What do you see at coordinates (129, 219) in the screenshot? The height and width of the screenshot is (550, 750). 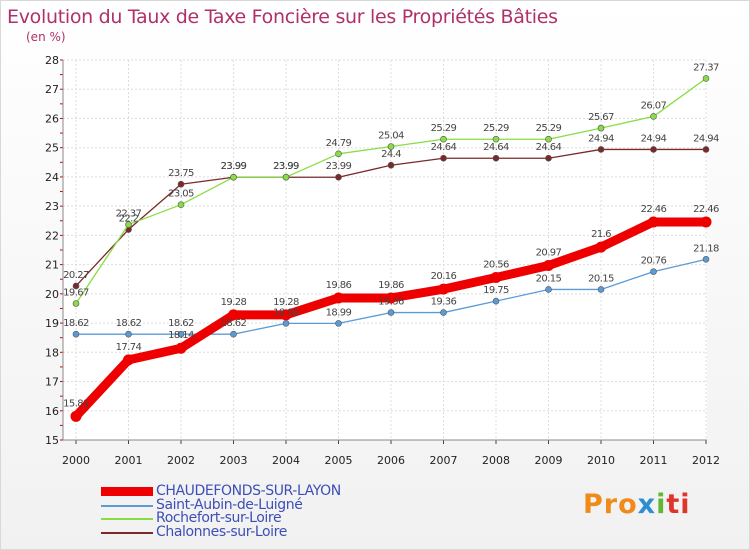 I see `data-label-chalonnes: 22.2` at bounding box center [129, 219].